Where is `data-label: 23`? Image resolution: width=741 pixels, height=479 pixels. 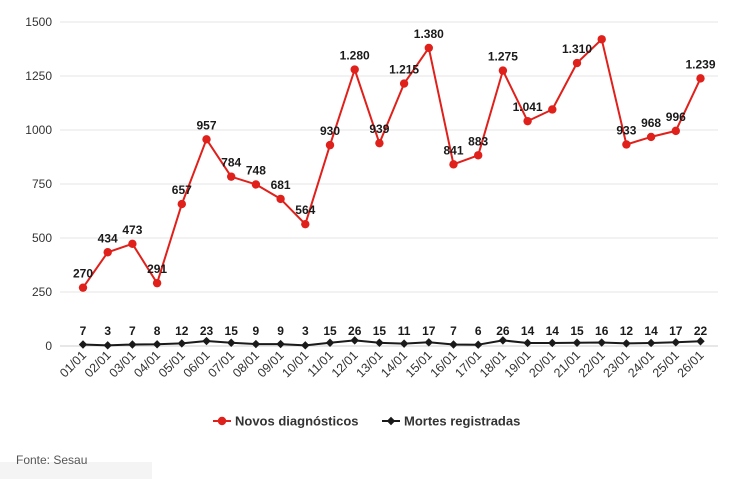
data-label: 23 is located at coordinates (207, 331).